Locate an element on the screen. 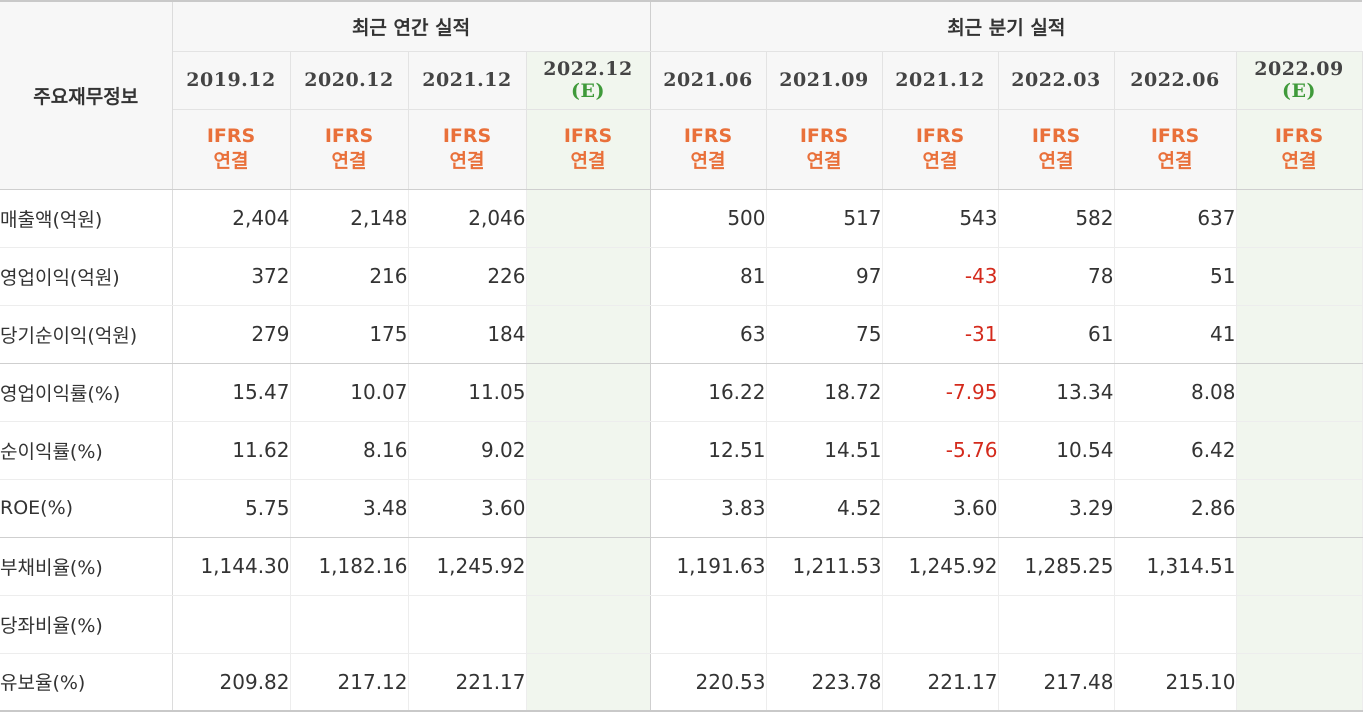 The height and width of the screenshot is (714, 1368). table-cell: 372 is located at coordinates (231, 276).